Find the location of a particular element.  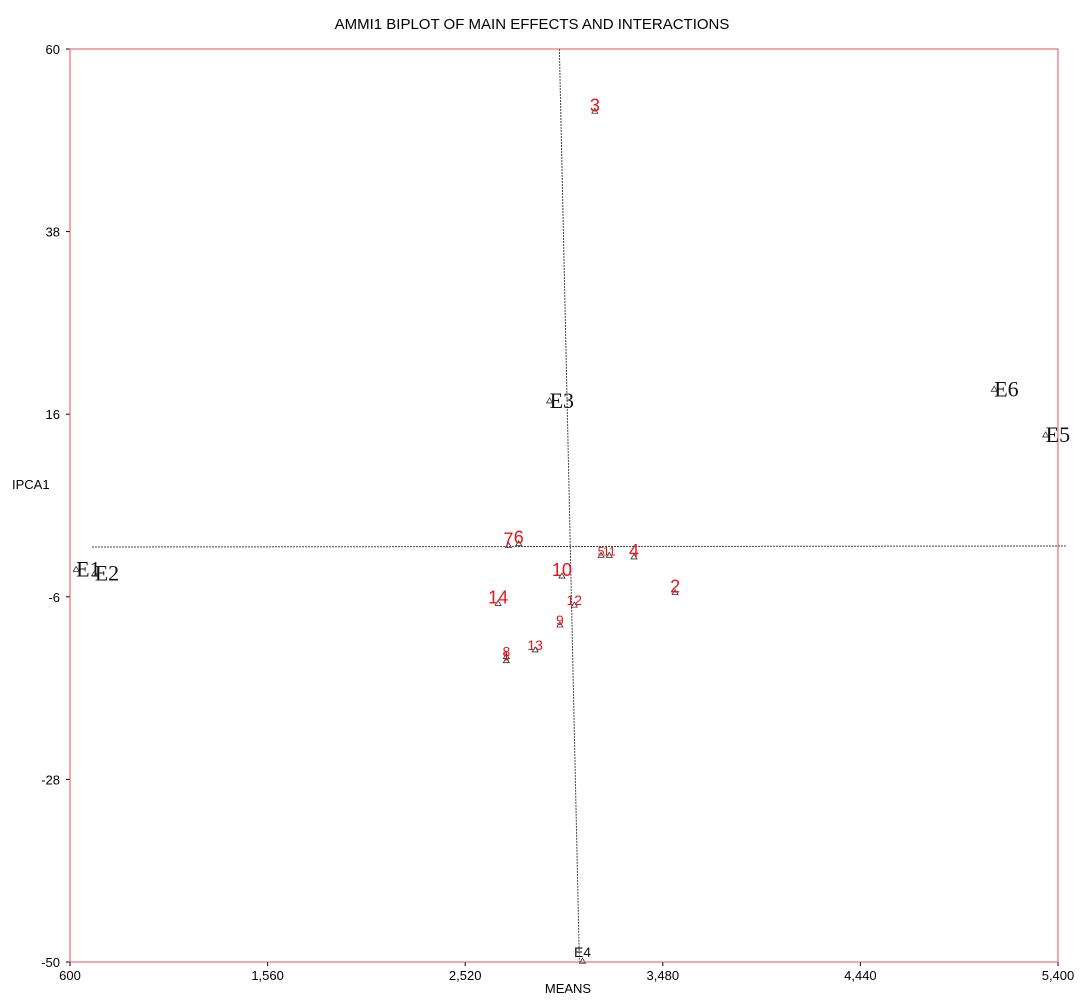

y-tick-label: -28 is located at coordinates (50, 779).